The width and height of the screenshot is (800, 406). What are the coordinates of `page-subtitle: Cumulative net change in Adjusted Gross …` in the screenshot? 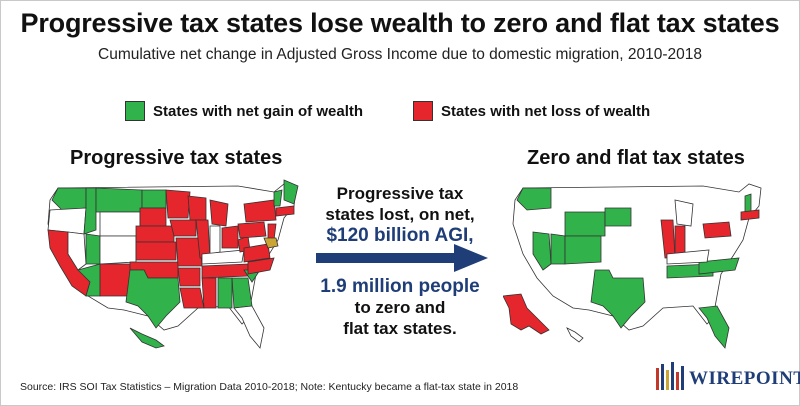 It's located at (400, 54).